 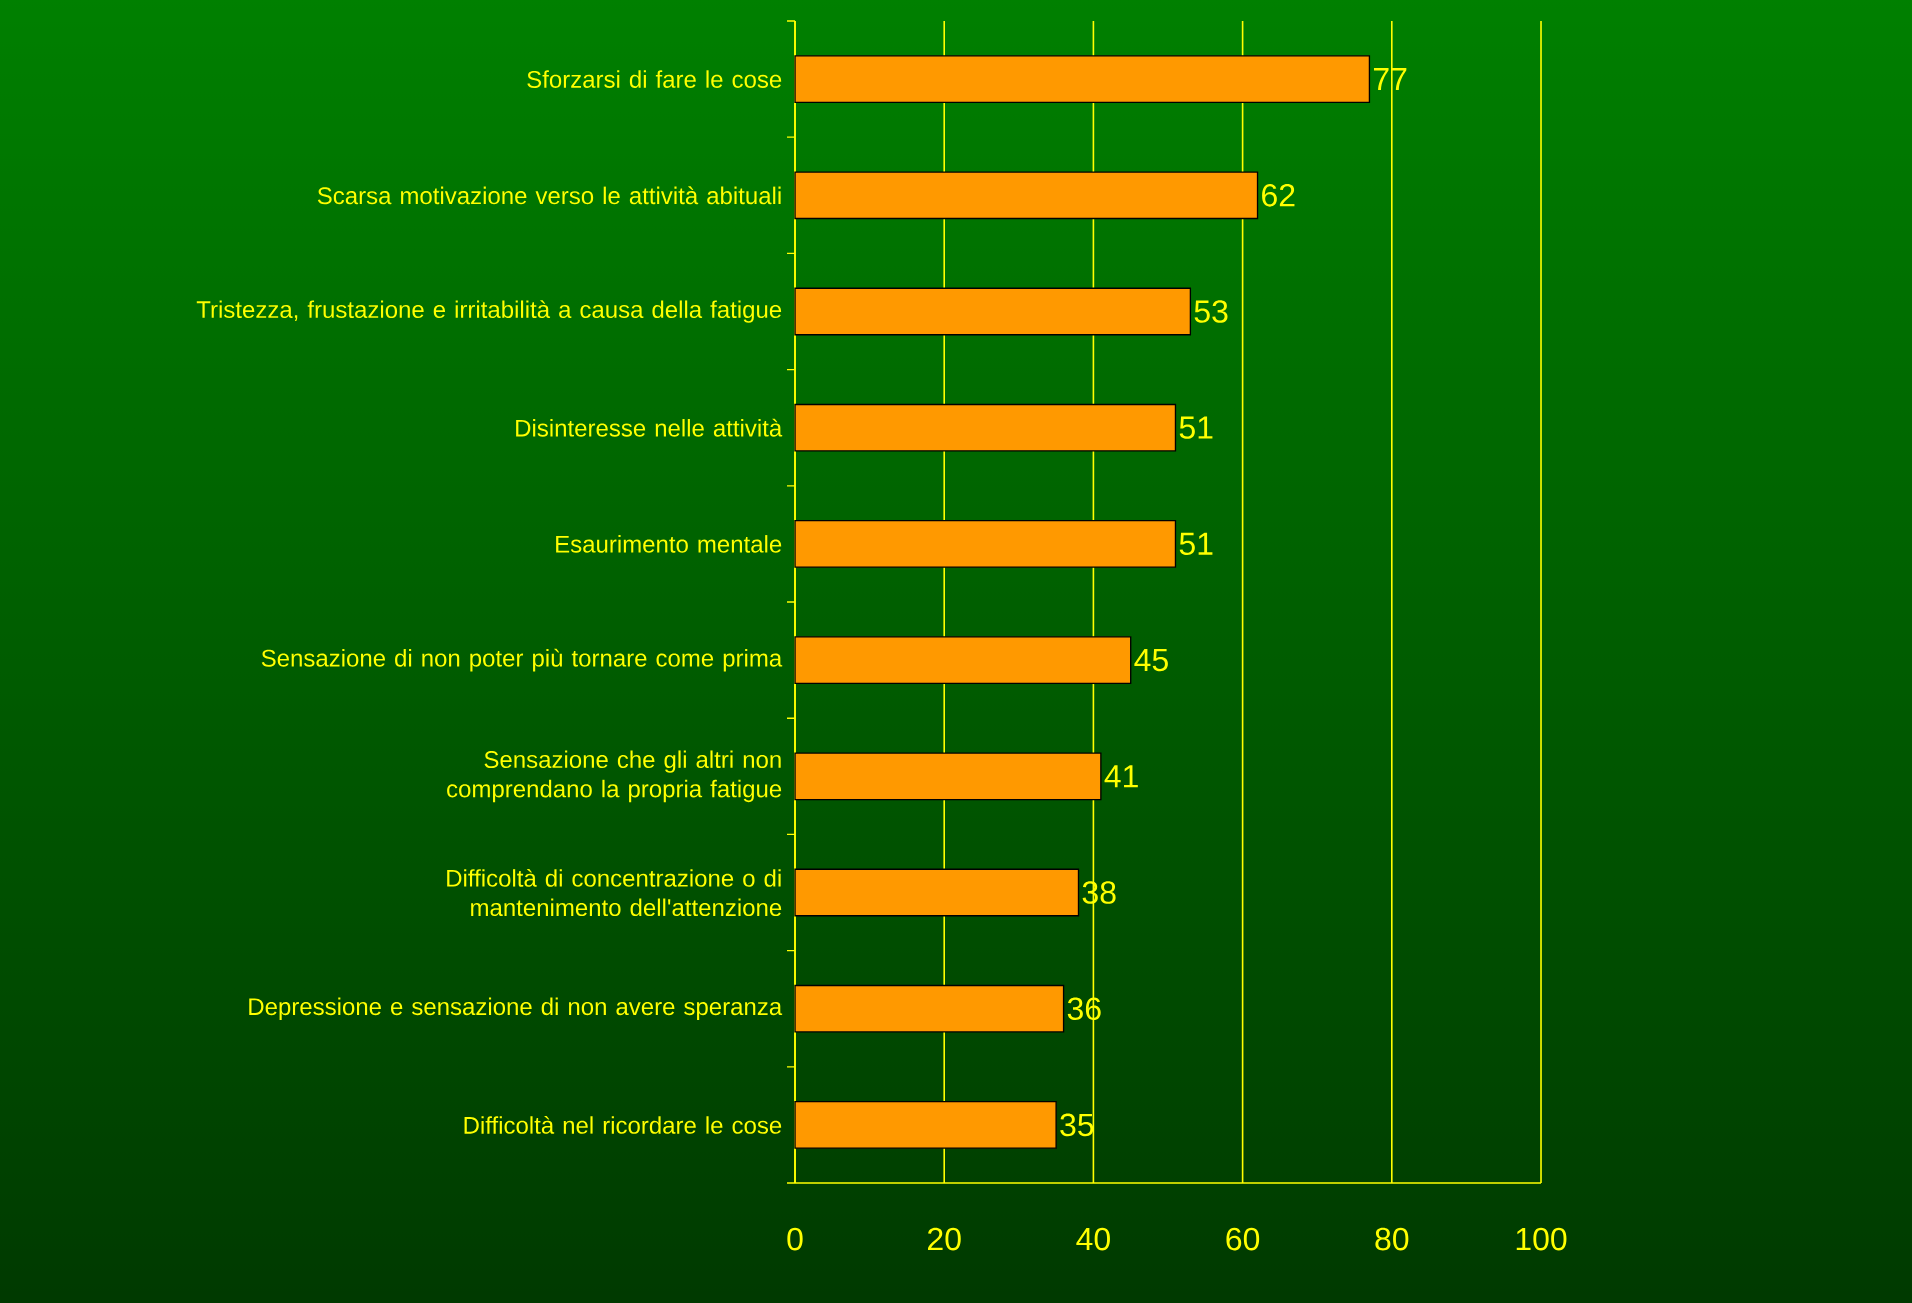 I want to click on y-tick-label: Disinteresse nelle attività, so click(x=649, y=427).